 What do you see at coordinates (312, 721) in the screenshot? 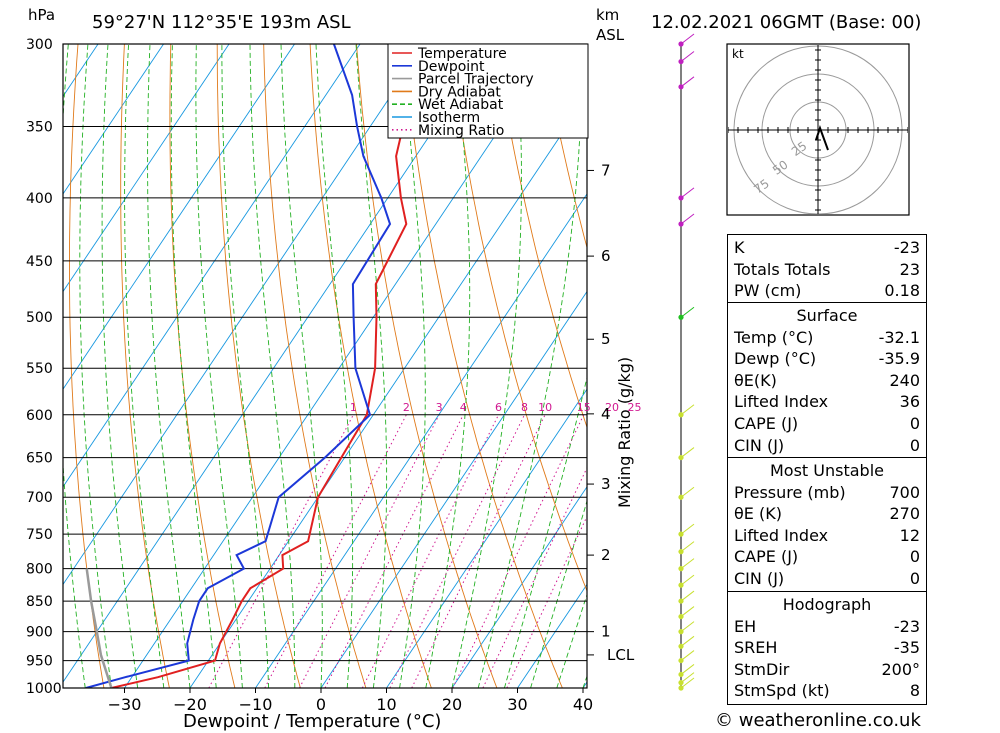
I see `x-axis-title: Dewpoint / Temperature (°C)` at bounding box center [312, 721].